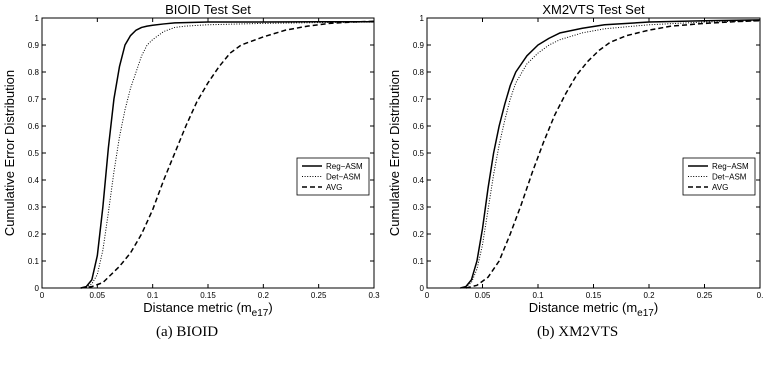 This screenshot has height=365, width=774. Describe the element at coordinates (578, 332) in the screenshot. I see `caption-xm2vts: (b) XM2VTS` at that location.